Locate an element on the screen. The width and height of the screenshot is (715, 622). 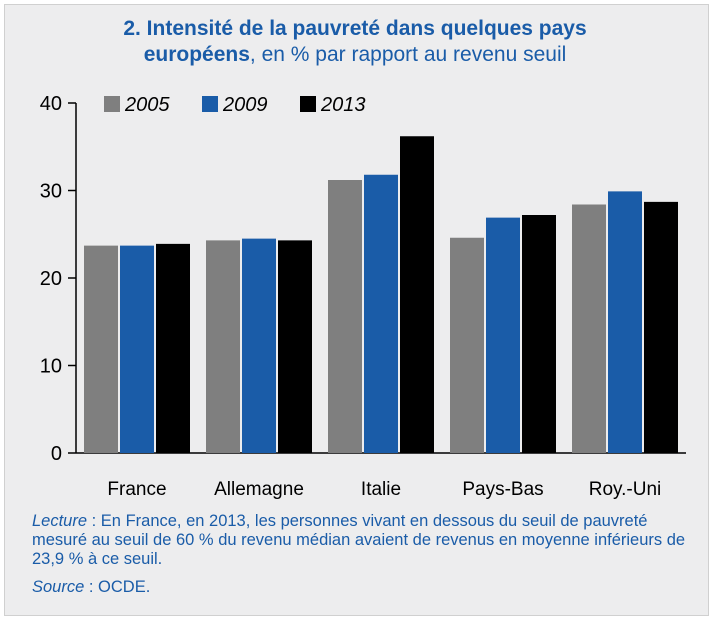
y-tick-label: 0 is located at coordinates (56, 454).